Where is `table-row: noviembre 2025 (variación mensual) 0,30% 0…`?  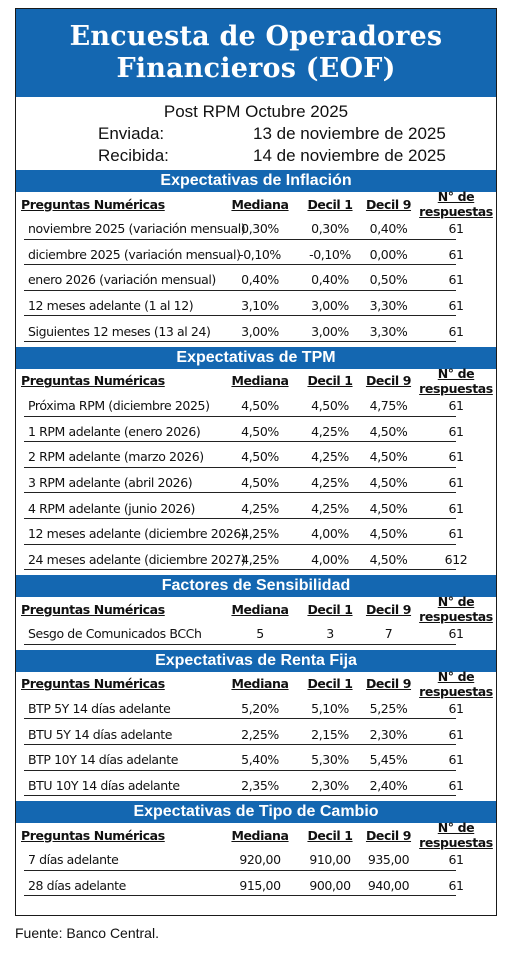 table-row: noviembre 2025 (variación mensual) 0,30% 0… is located at coordinates (256, 229).